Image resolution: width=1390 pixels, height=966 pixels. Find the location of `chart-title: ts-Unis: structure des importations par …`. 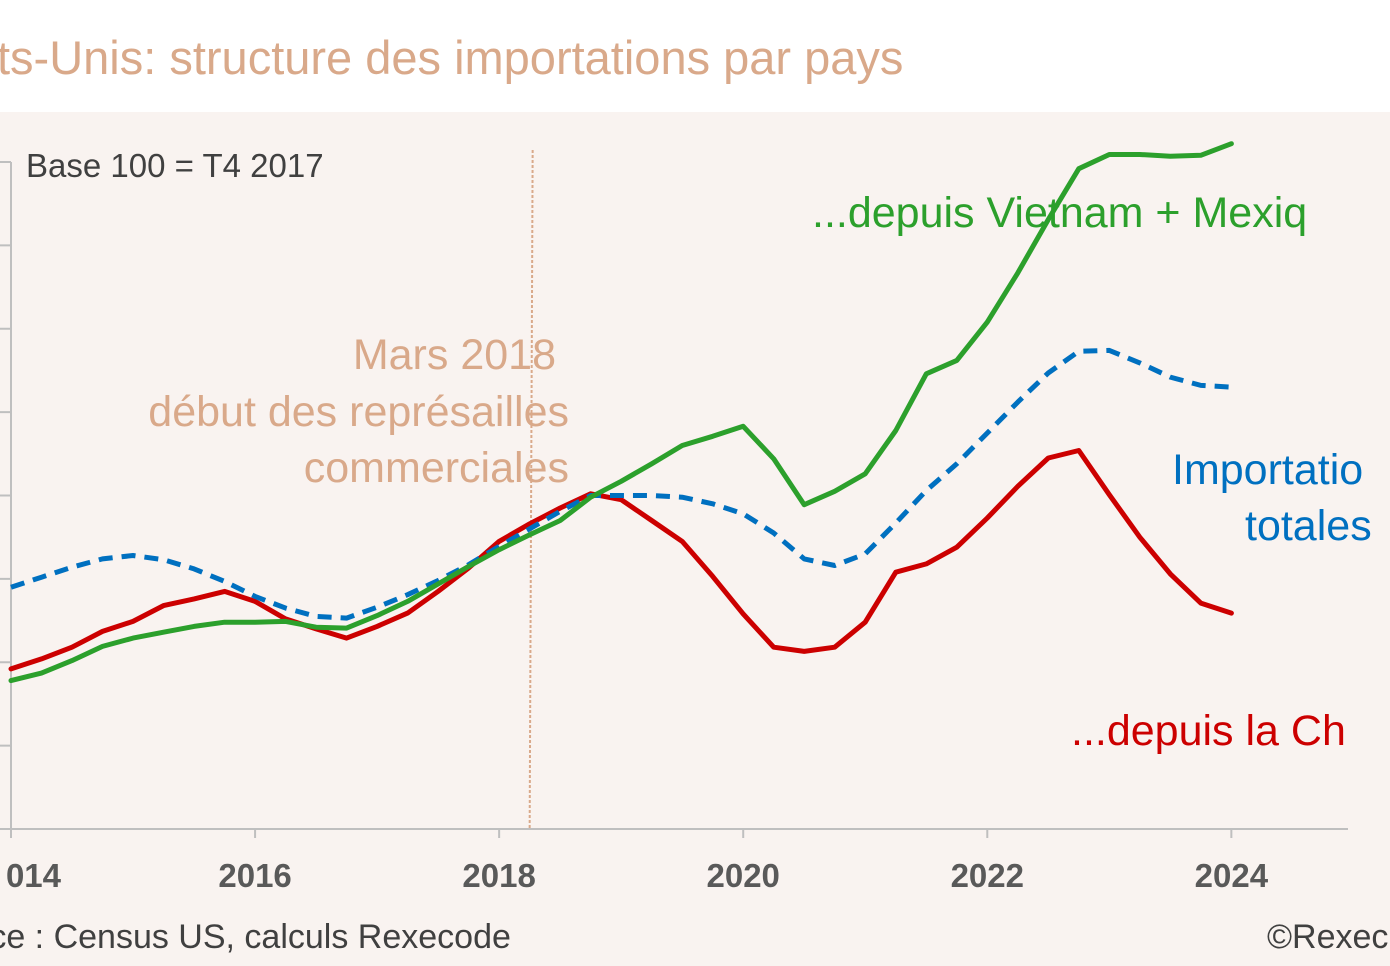

chart-title: ts-Unis: structure des importations par … is located at coordinates (452, 57).